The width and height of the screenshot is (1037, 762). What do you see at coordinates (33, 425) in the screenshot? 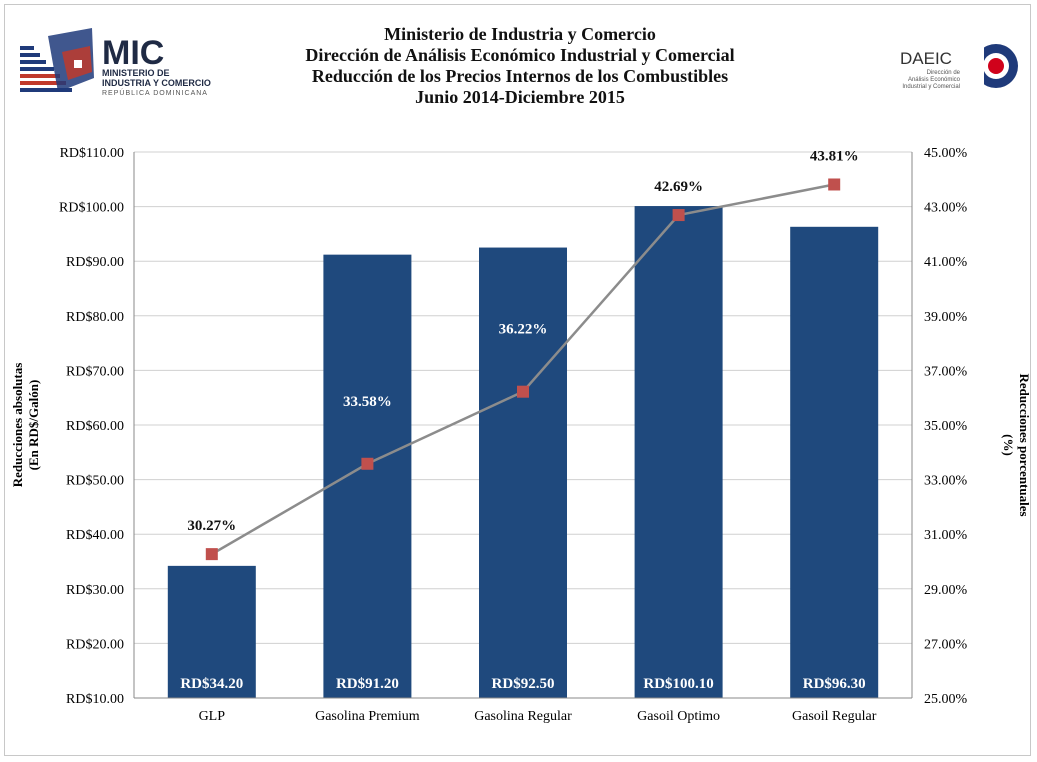
I see `left-axis-label-line2: (En RD$/Galón)` at bounding box center [33, 425].